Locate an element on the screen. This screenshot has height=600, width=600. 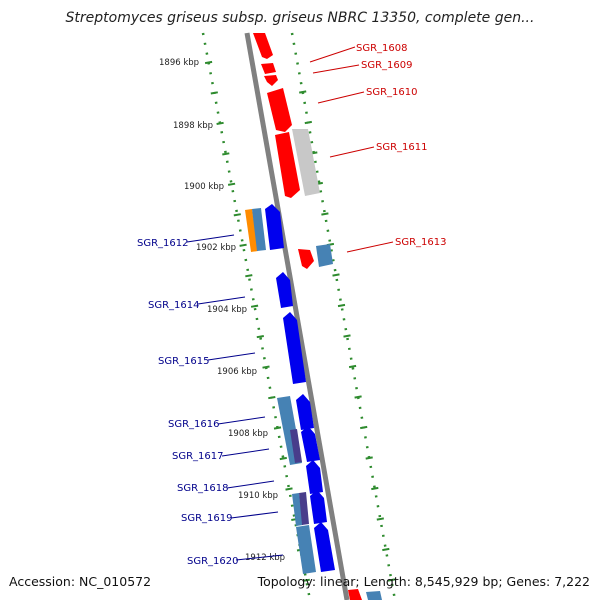
kbp-label: 1912 kbp is located at coordinates (265, 558).